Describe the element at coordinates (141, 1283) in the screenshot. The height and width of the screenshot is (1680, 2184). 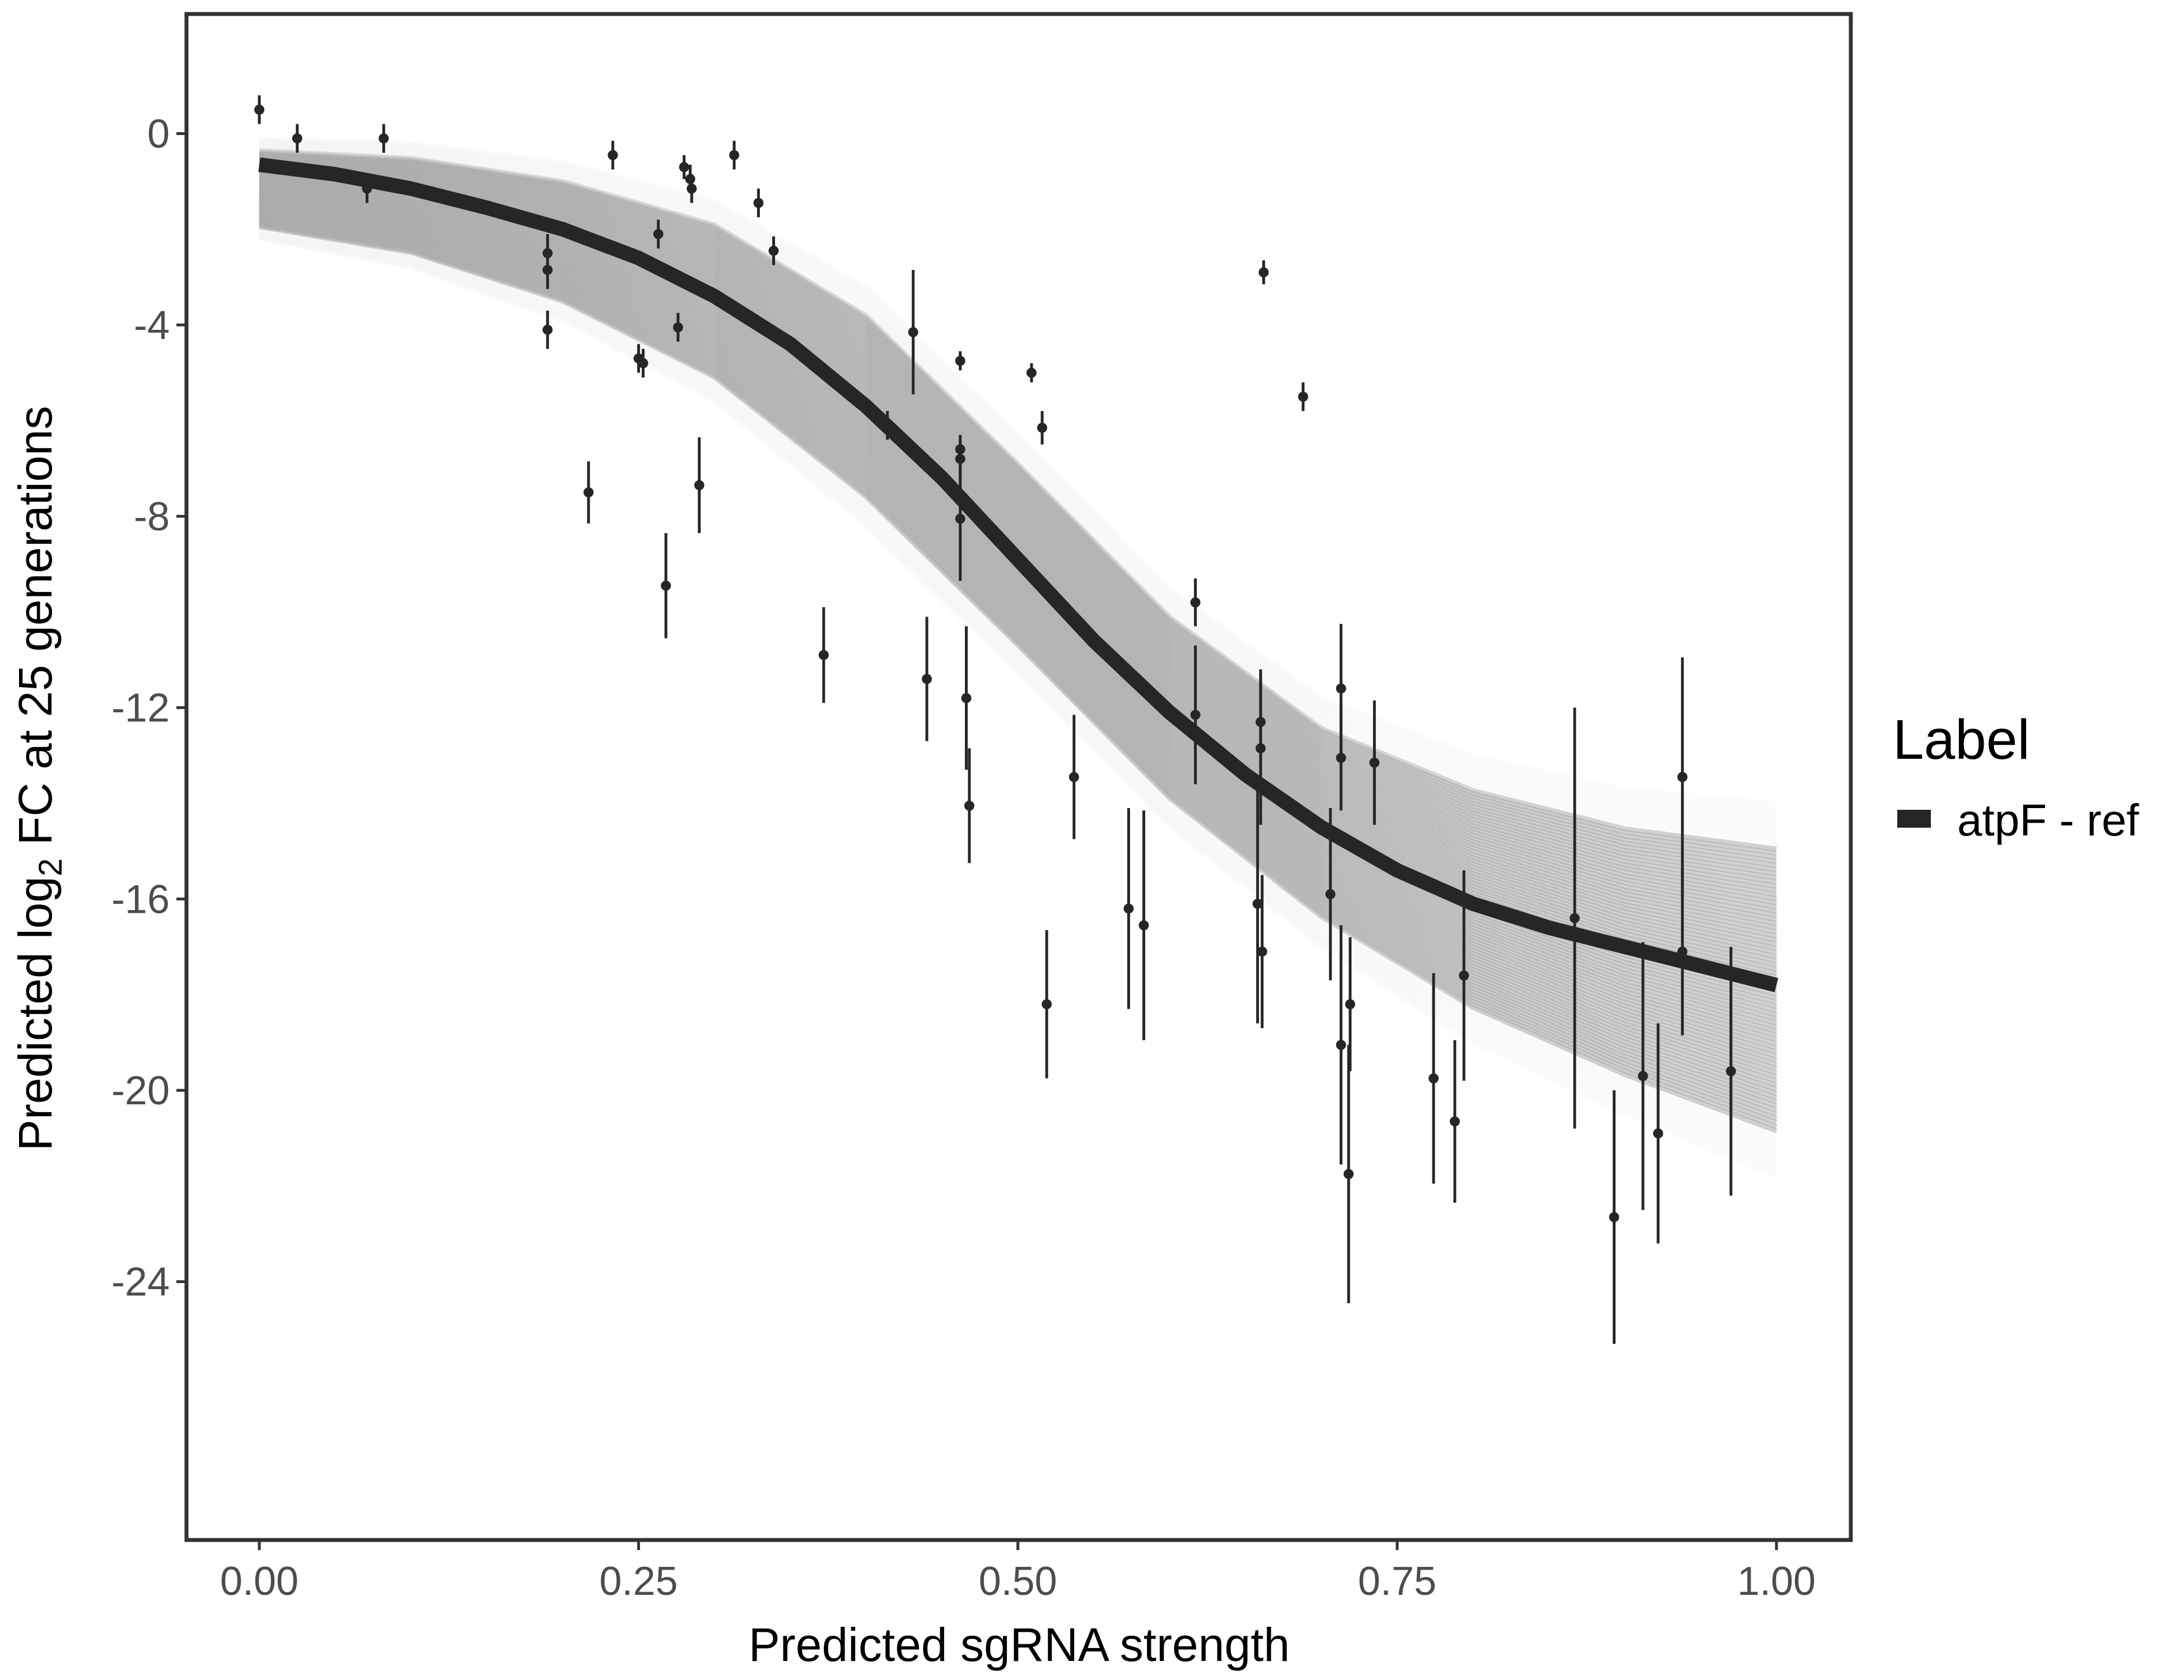
I see `y-tick-label: -24` at that location.